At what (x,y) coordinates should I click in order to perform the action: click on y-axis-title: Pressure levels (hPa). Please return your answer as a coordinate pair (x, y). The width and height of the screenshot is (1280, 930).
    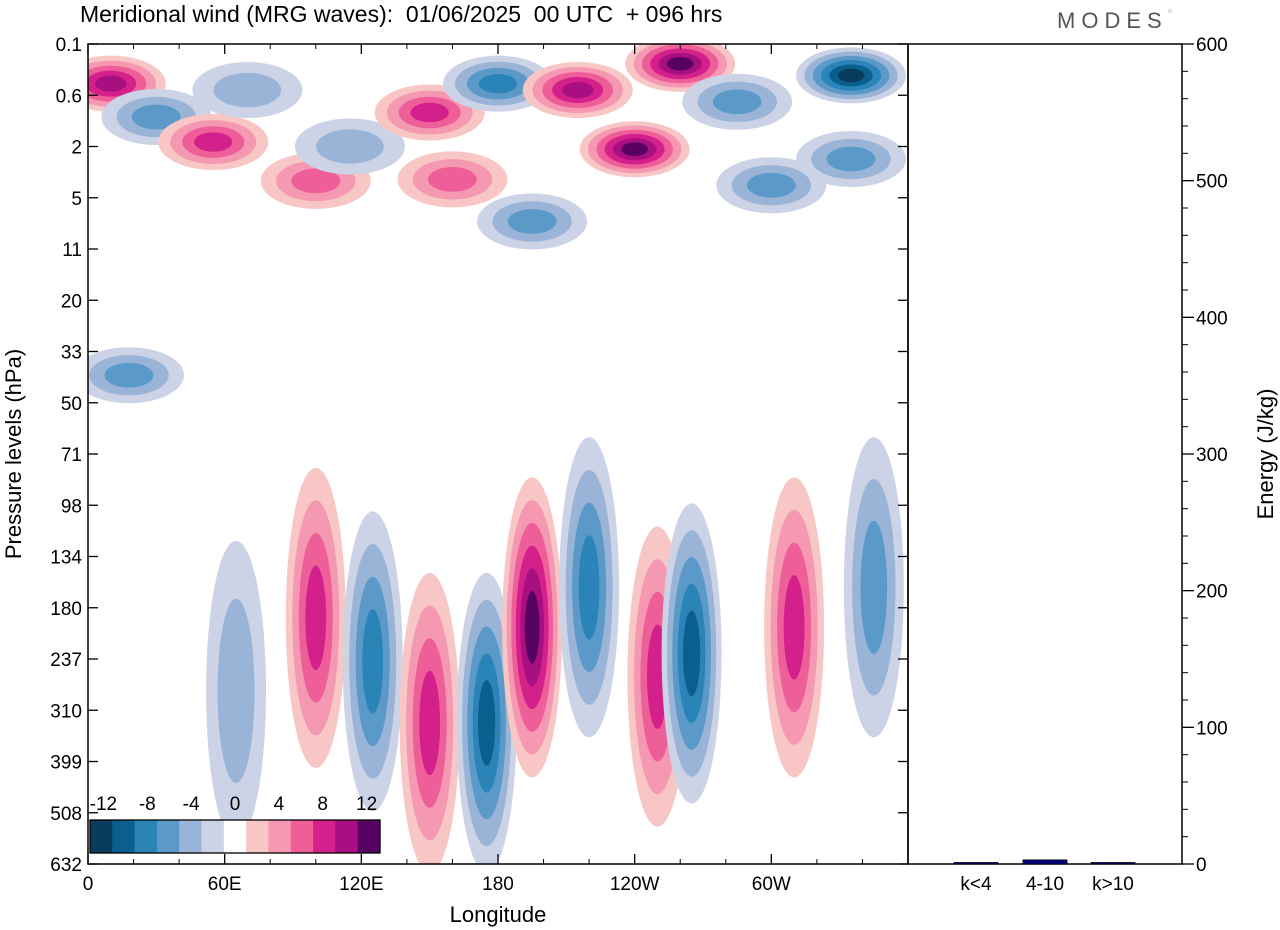
    Looking at the image, I should click on (13, 454).